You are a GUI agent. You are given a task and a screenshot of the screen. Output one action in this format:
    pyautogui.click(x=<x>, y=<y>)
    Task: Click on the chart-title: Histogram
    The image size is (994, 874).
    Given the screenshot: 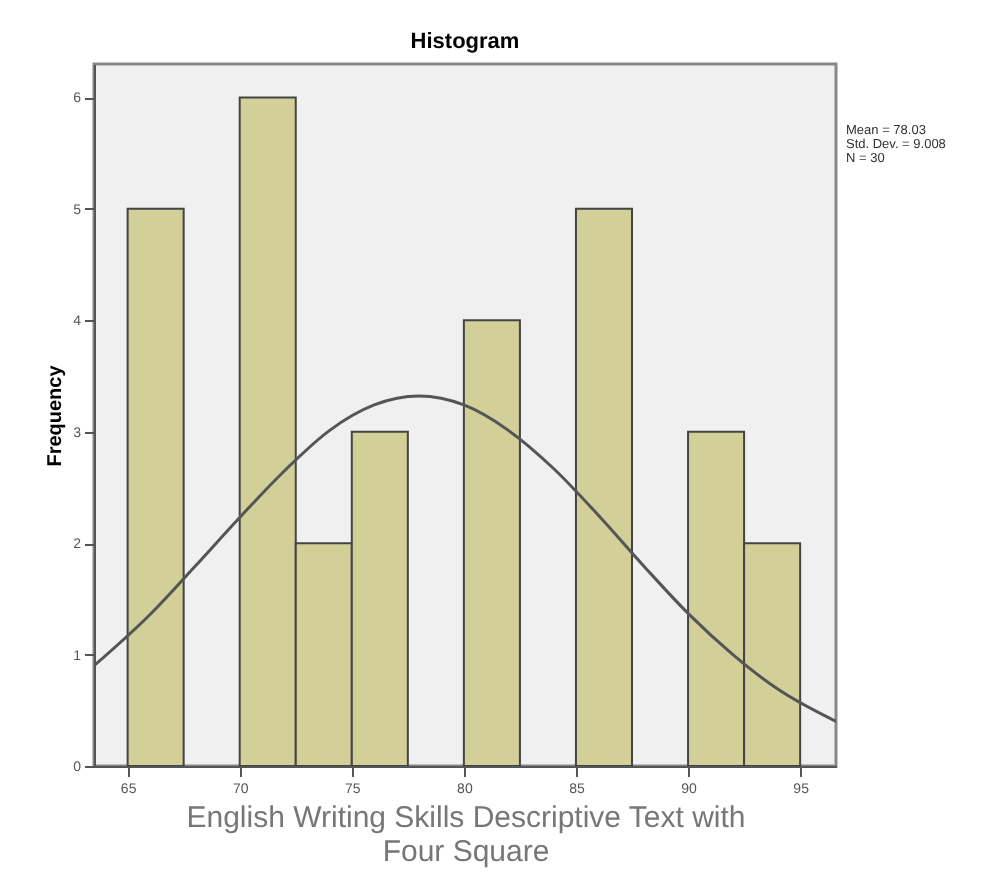 What is the action you would take?
    pyautogui.click(x=465, y=42)
    